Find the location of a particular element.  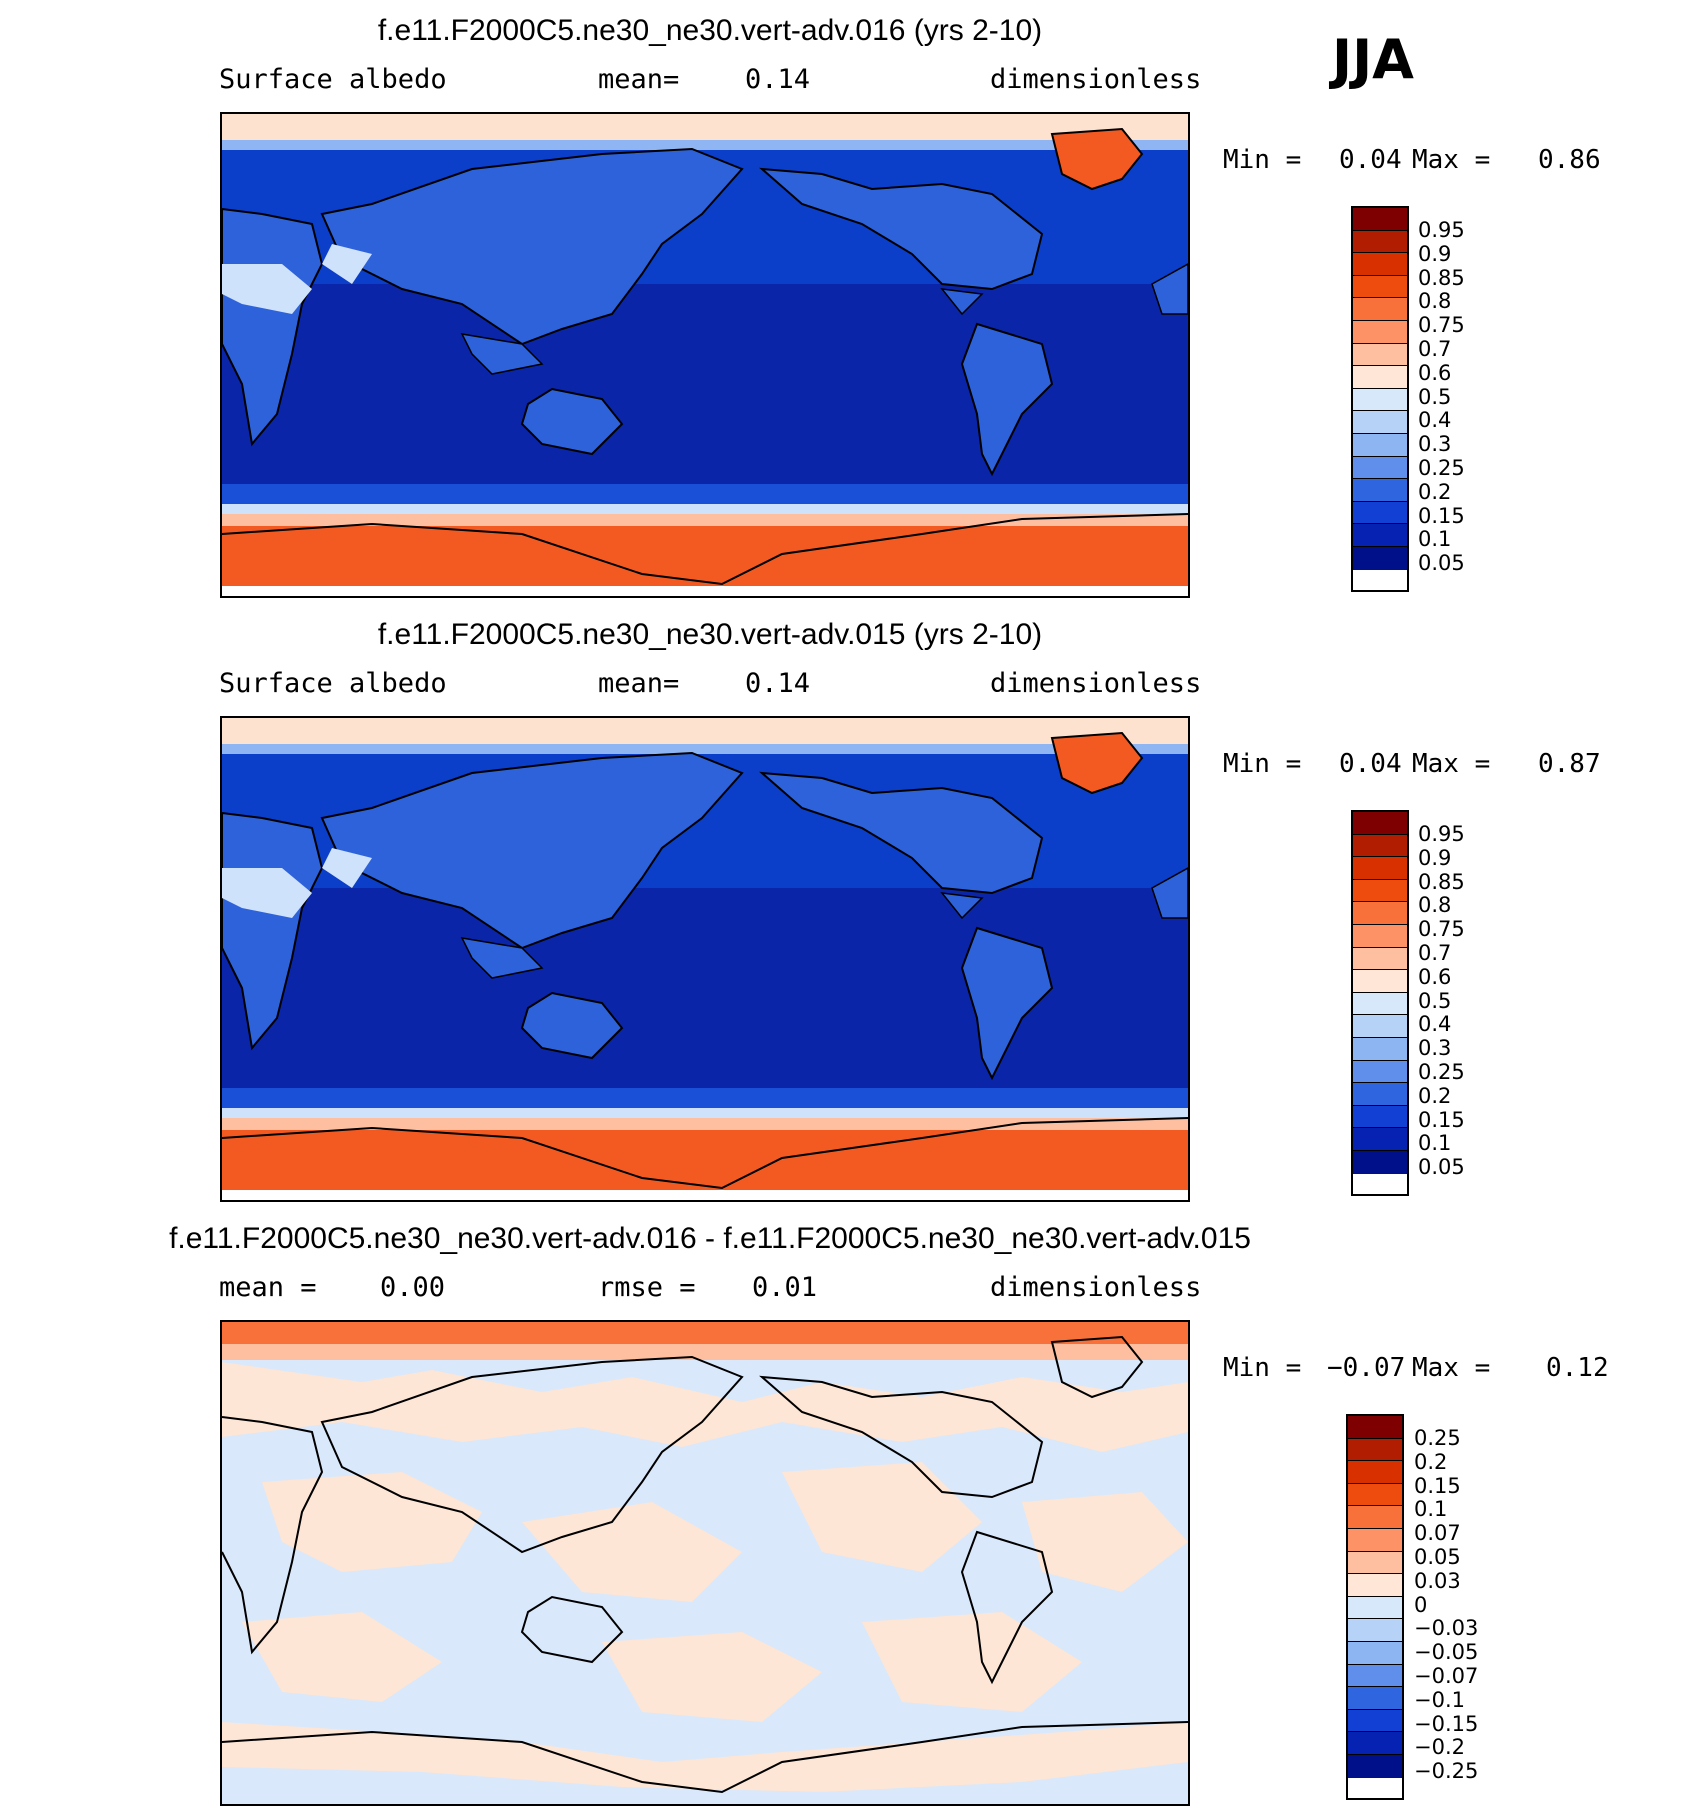

panel-3-rmse-label: rmse = is located at coordinates (647, 1287).